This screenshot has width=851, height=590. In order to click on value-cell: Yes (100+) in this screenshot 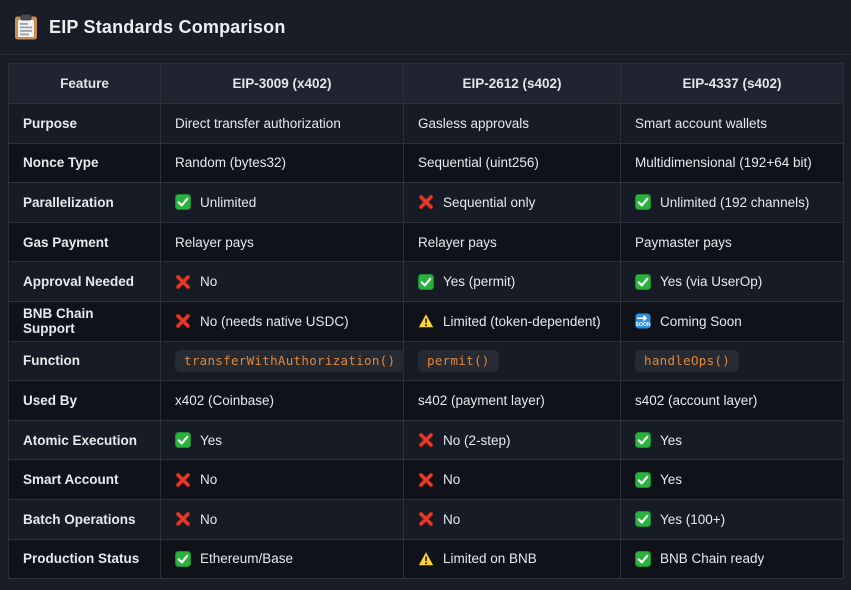, I will do `click(732, 519)`.